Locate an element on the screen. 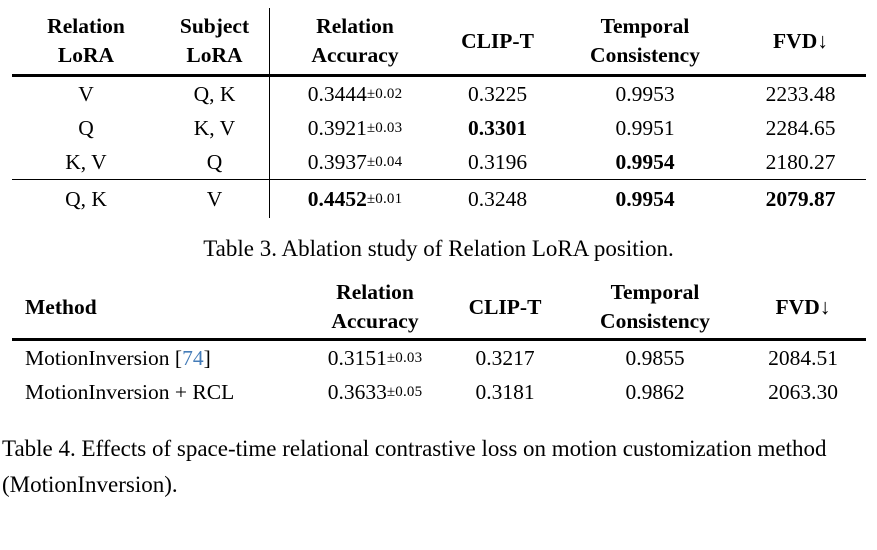  cell-clip-t: 0.3181 is located at coordinates (505, 392).